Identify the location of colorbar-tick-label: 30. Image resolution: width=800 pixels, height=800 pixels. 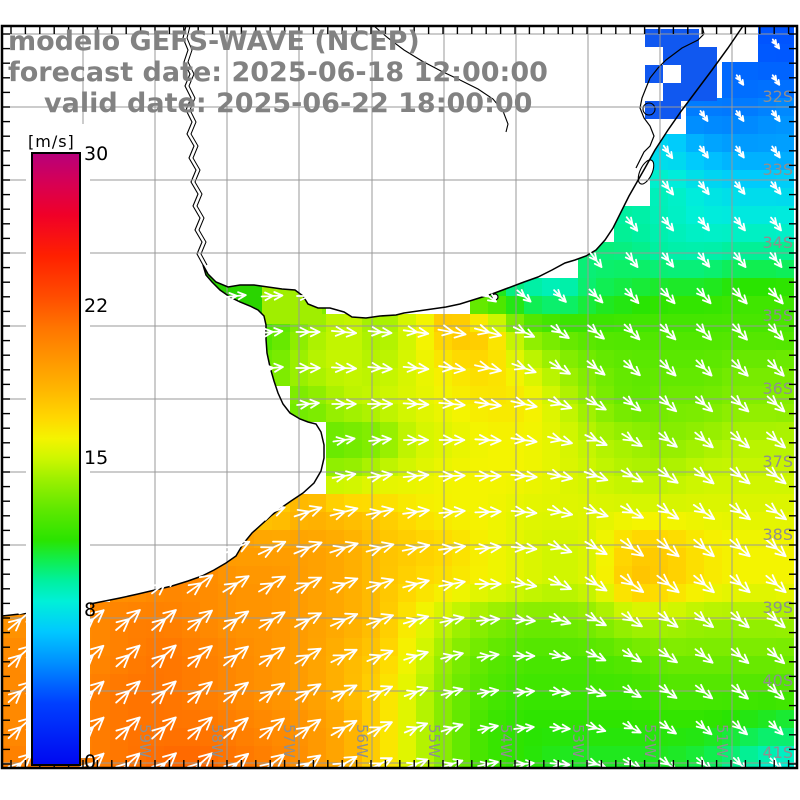
(96, 154).